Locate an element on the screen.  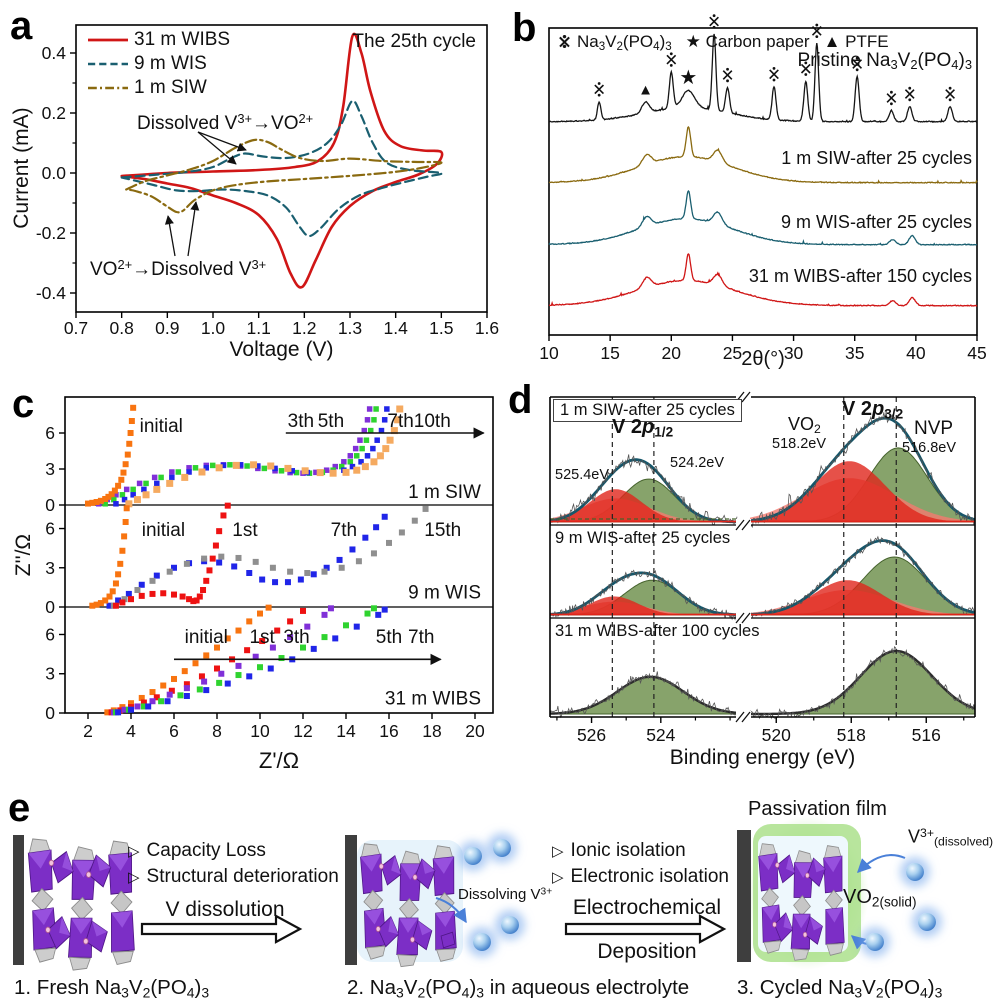
panel-letter-e: e is located at coordinates (19, 808).